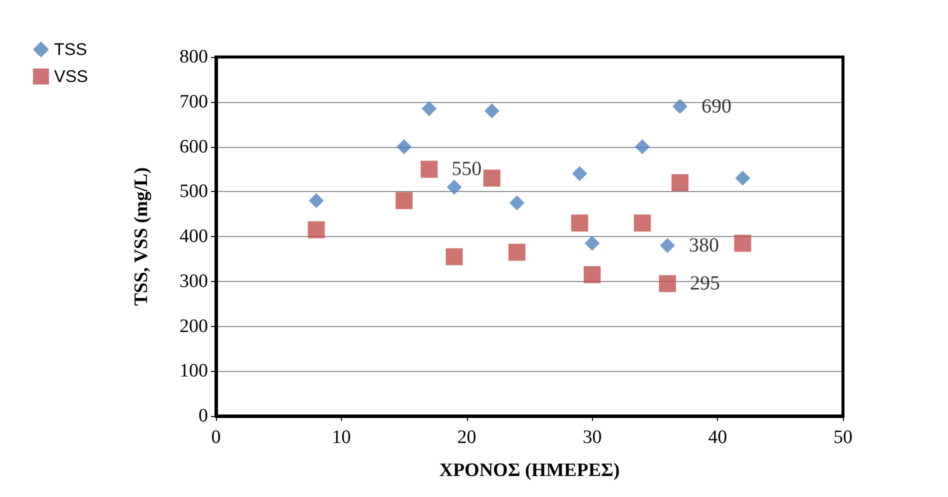 Image resolution: width=948 pixels, height=497 pixels. What do you see at coordinates (341, 437) in the screenshot?
I see `x-tick-label: 10` at bounding box center [341, 437].